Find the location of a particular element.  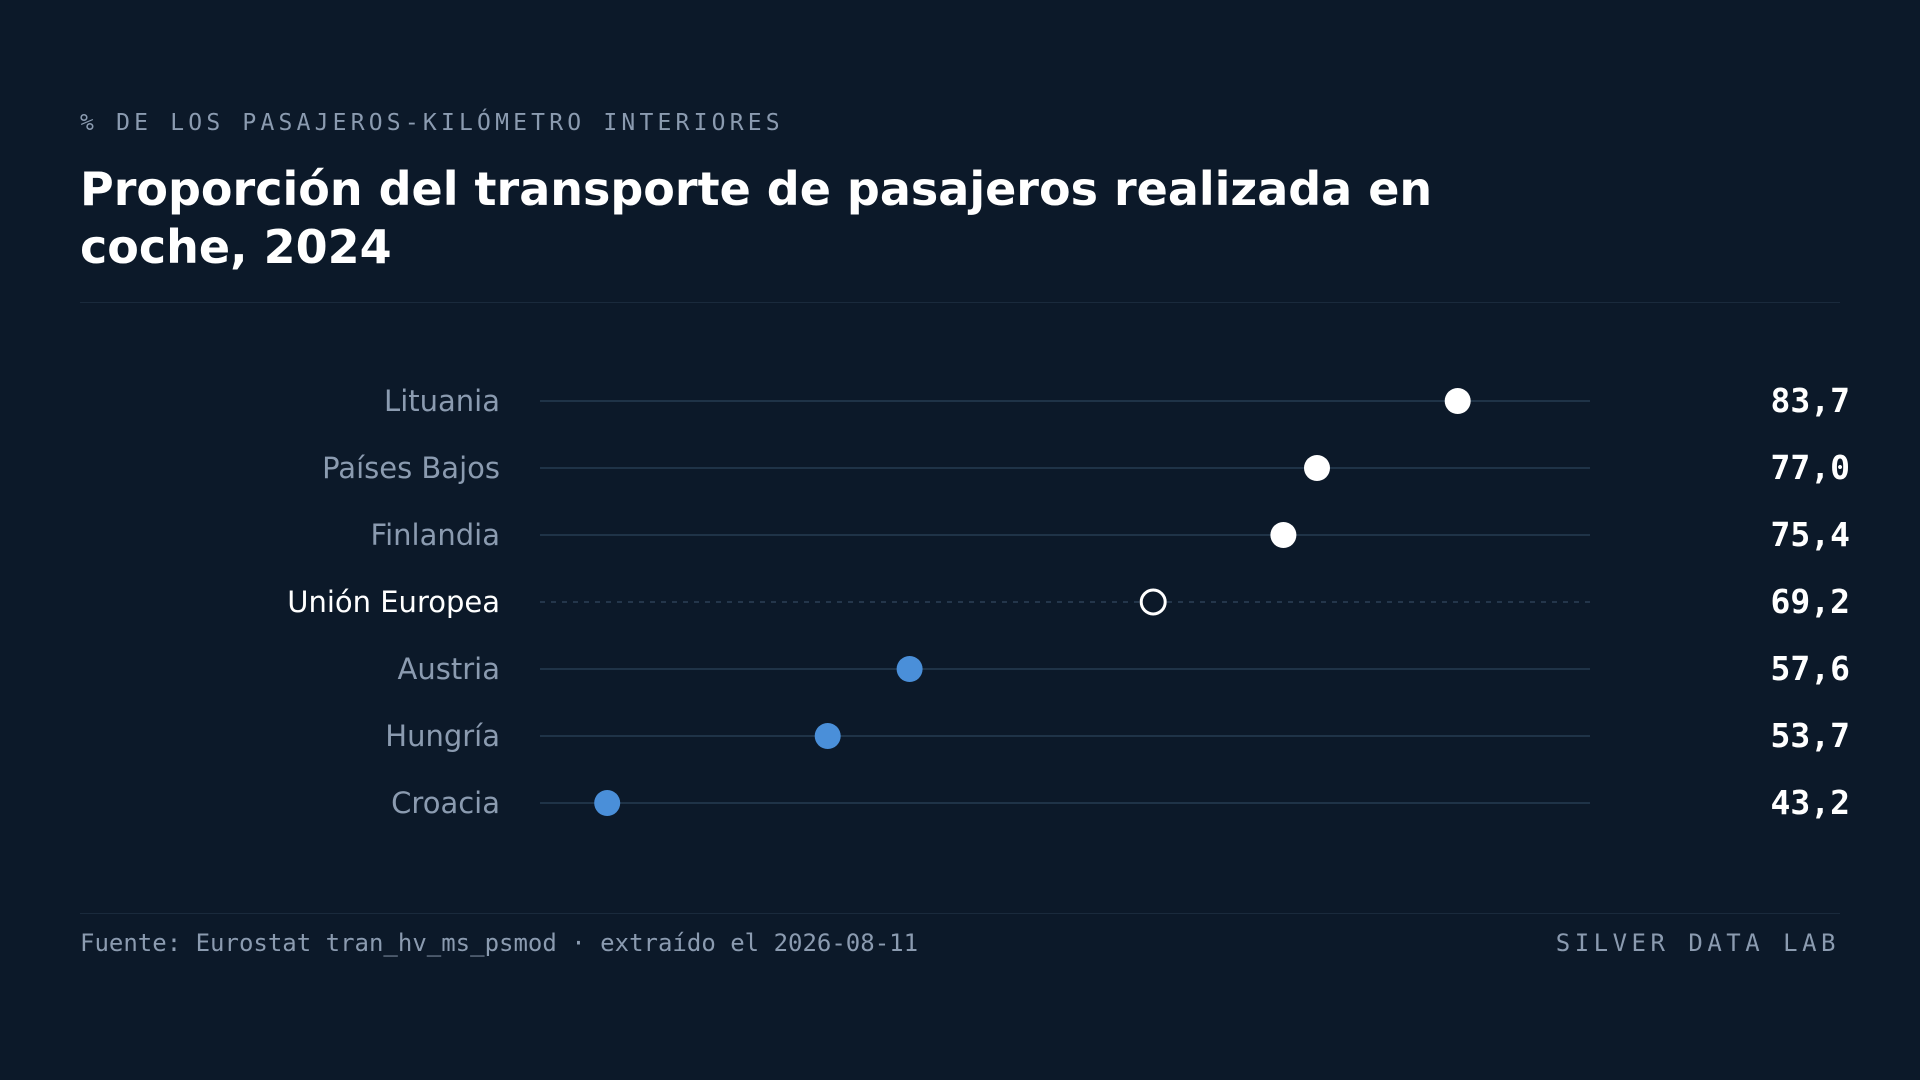

value-label-finlandia: 75,4 is located at coordinates (1810, 534).